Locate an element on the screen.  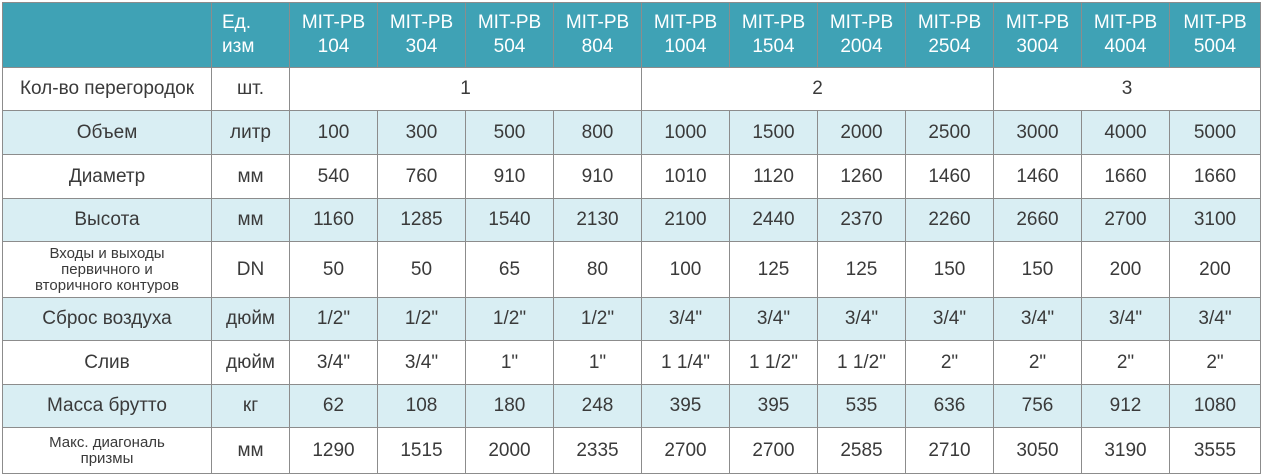
header-model: MIT-PB 304 is located at coordinates (421, 35).